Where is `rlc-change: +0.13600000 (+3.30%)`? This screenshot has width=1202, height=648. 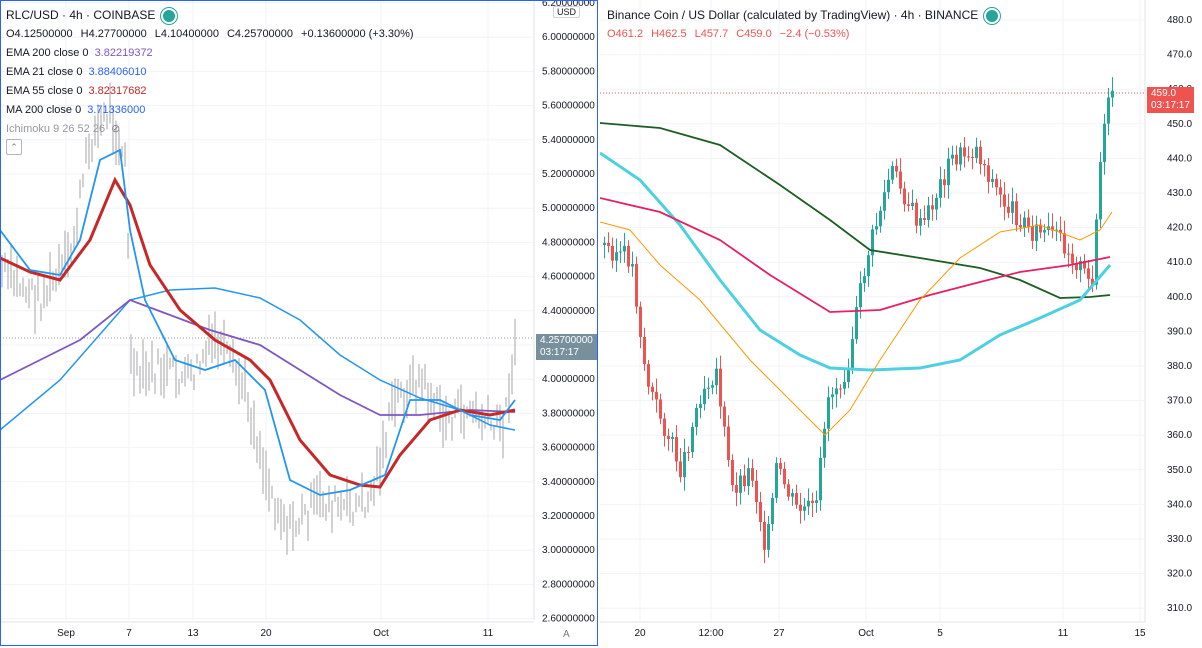 rlc-change: +0.13600000 (+3.30%) is located at coordinates (357, 34).